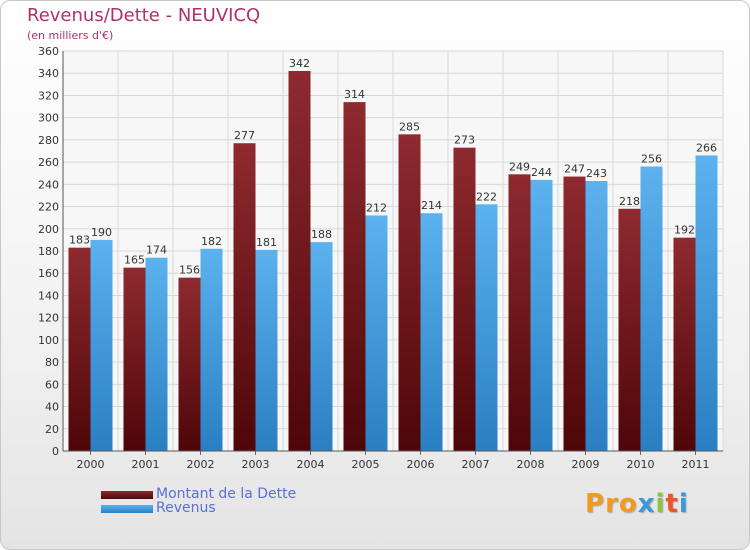 The image size is (750, 550). I want to click on y-tick-label: 240, so click(48, 184).